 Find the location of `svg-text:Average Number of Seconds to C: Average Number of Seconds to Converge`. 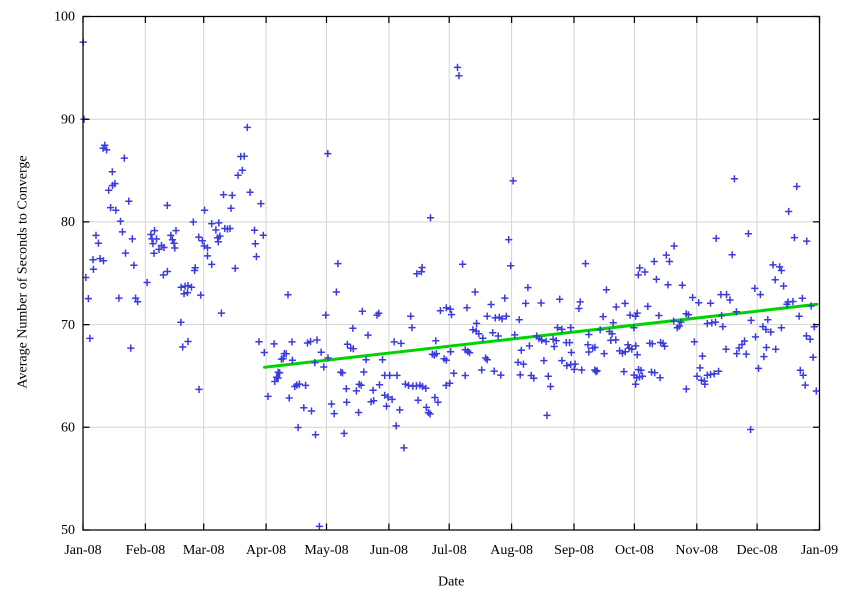

svg-text:Average Number of Seconds to C: Average Number of Seconds to Converge is located at coordinates (23, 271).